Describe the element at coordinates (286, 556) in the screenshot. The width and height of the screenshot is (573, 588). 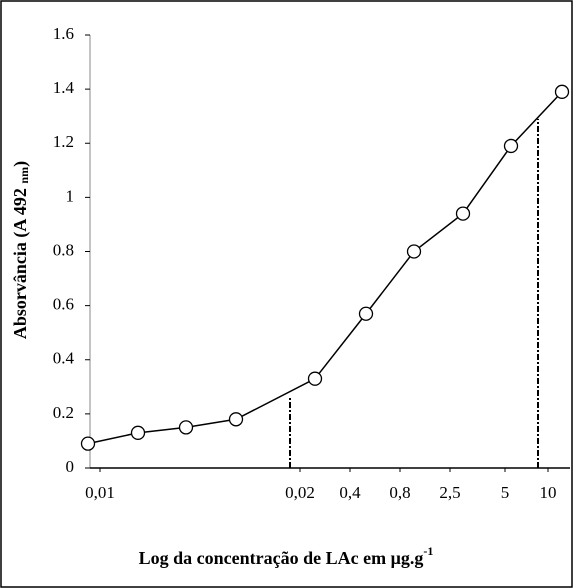
I see `x-axis-title: Log da concentração de LAc em μg.g-1` at that location.